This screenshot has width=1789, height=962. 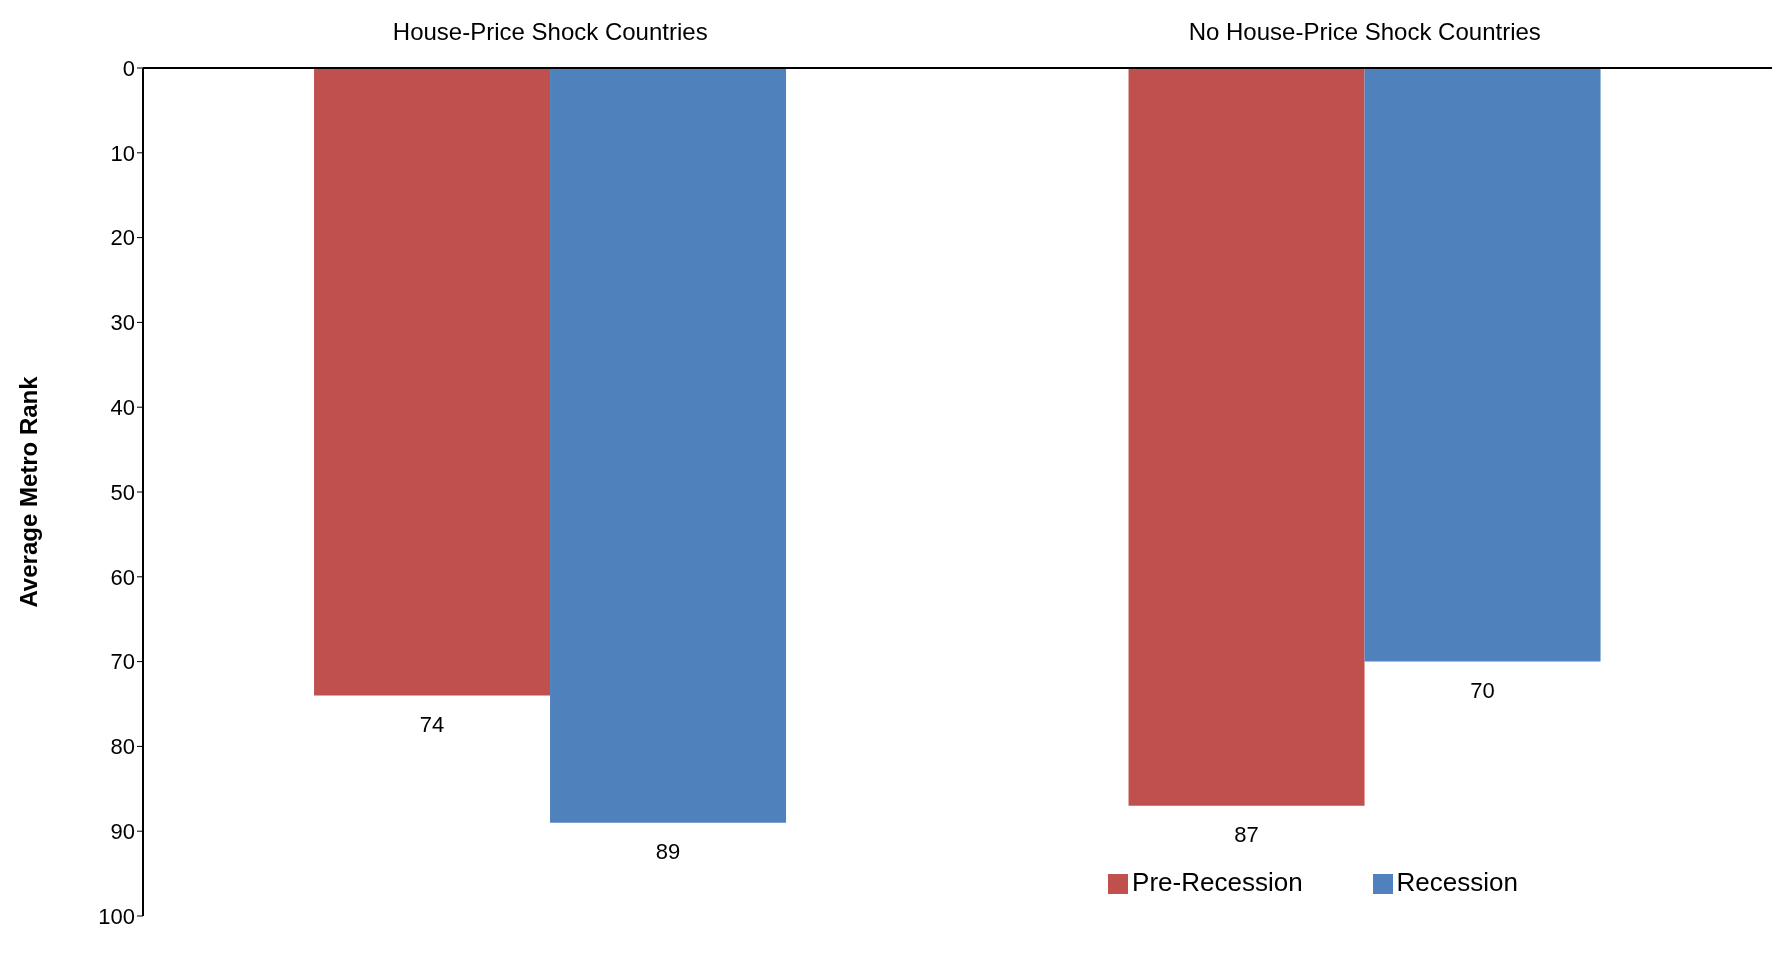 I want to click on y-axis-title: Average Metro Rank, so click(x=28, y=491).